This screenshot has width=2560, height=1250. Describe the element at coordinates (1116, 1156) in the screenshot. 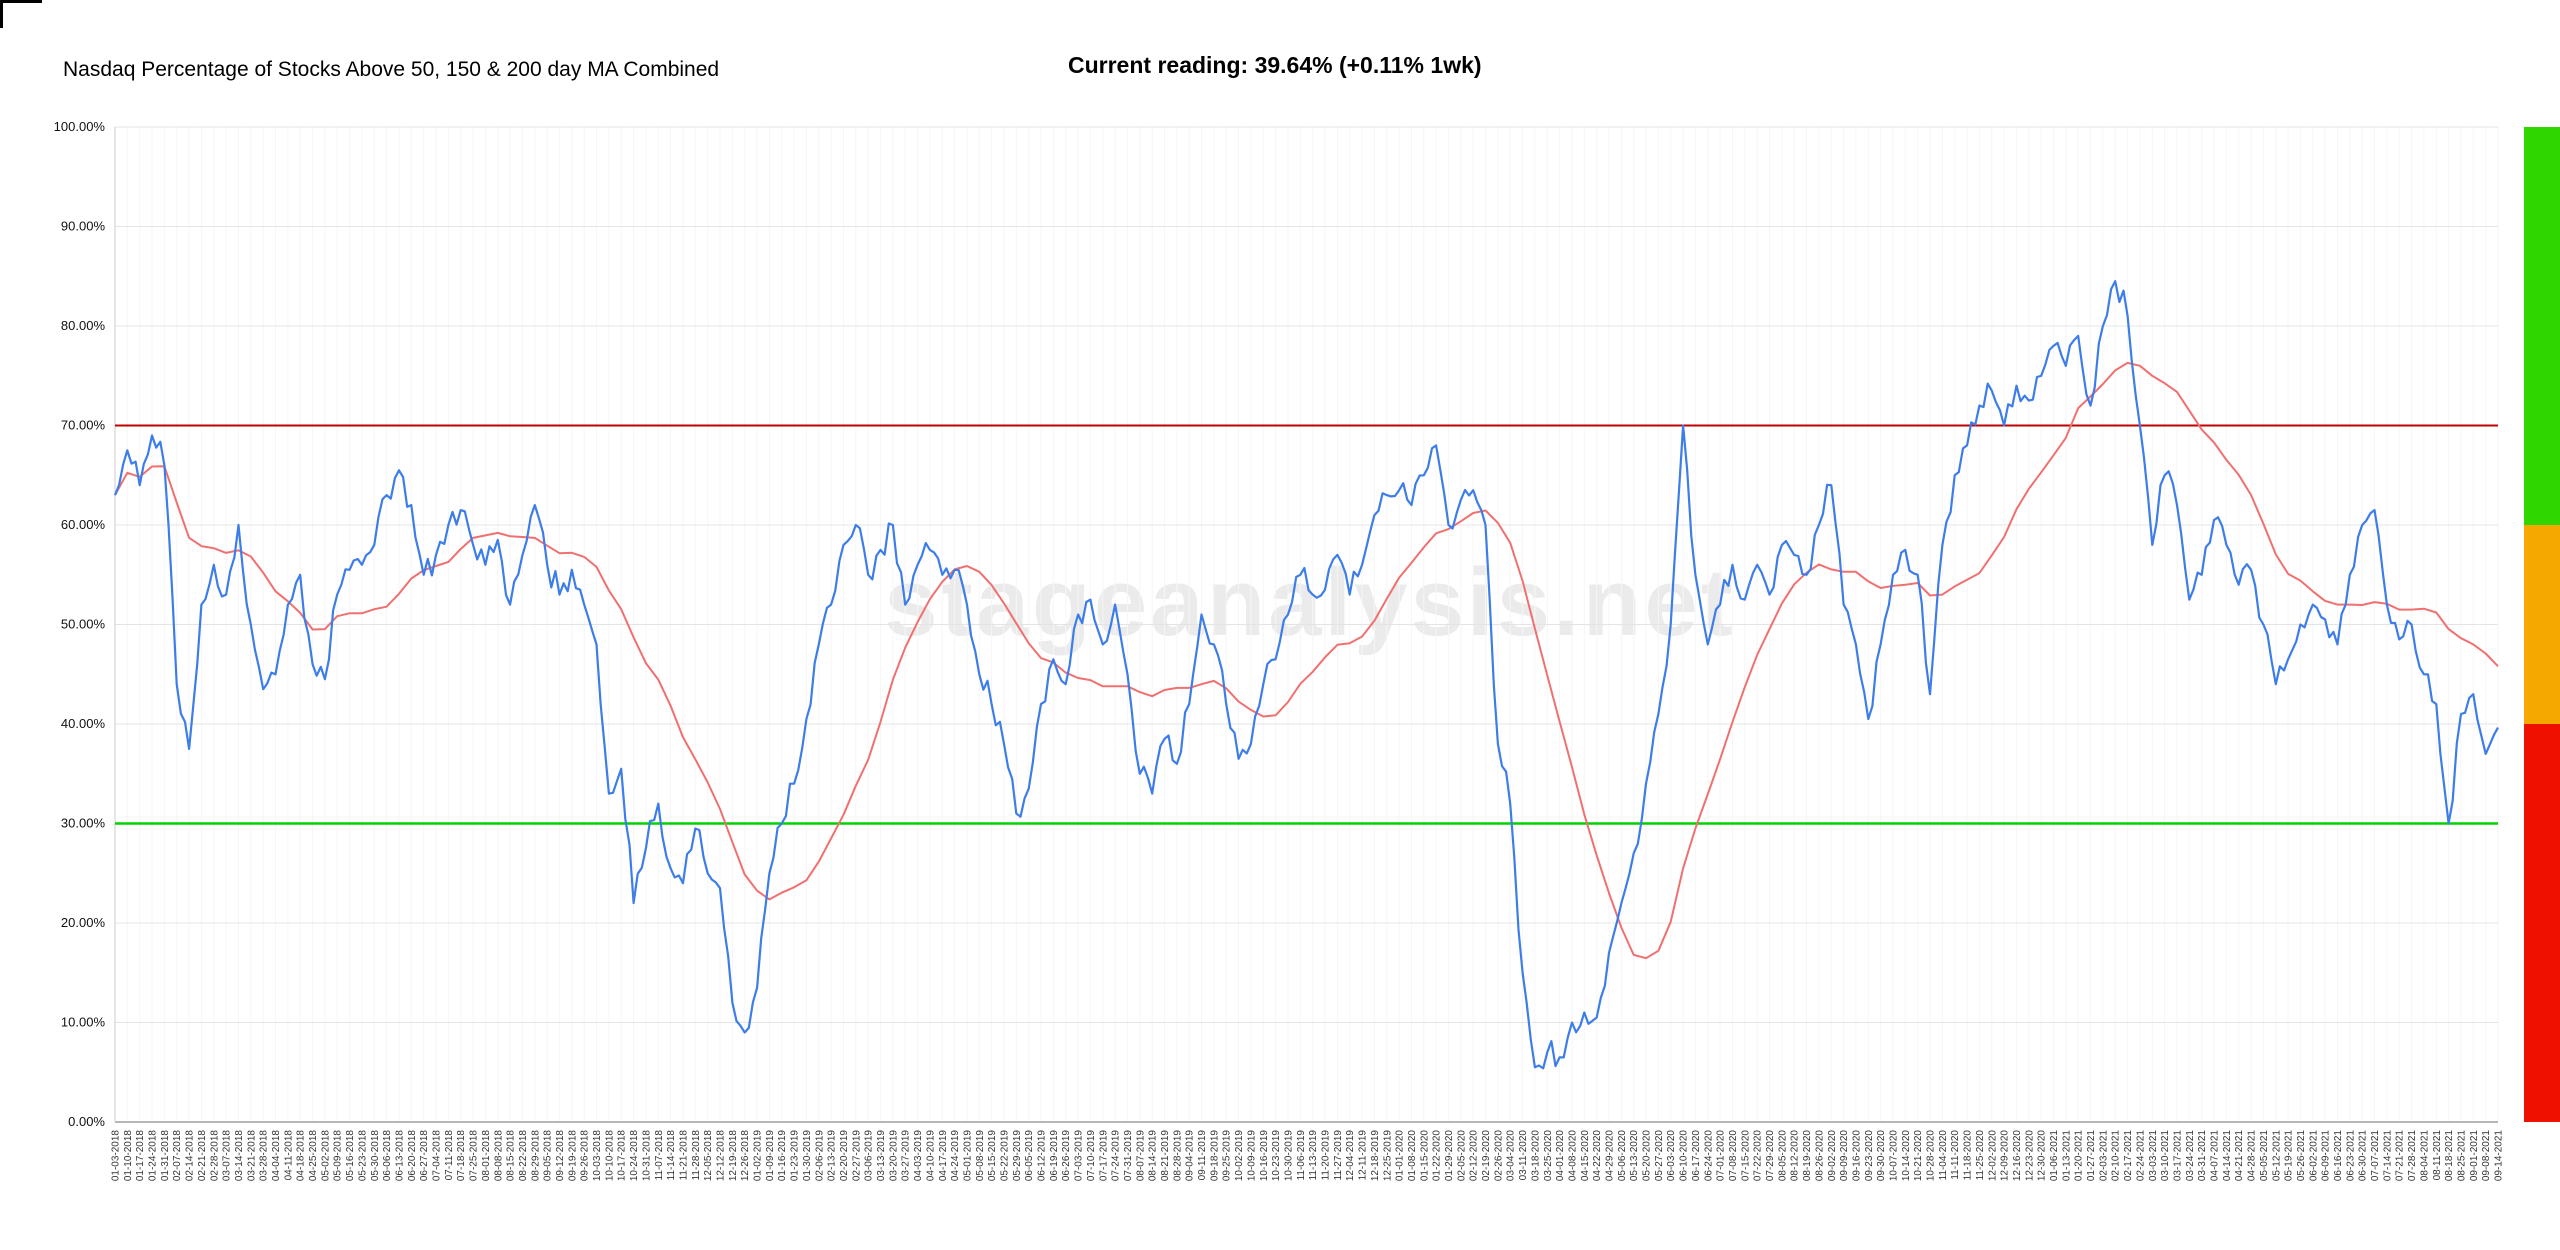

I see `x-tick-label: 07-24-2019` at that location.